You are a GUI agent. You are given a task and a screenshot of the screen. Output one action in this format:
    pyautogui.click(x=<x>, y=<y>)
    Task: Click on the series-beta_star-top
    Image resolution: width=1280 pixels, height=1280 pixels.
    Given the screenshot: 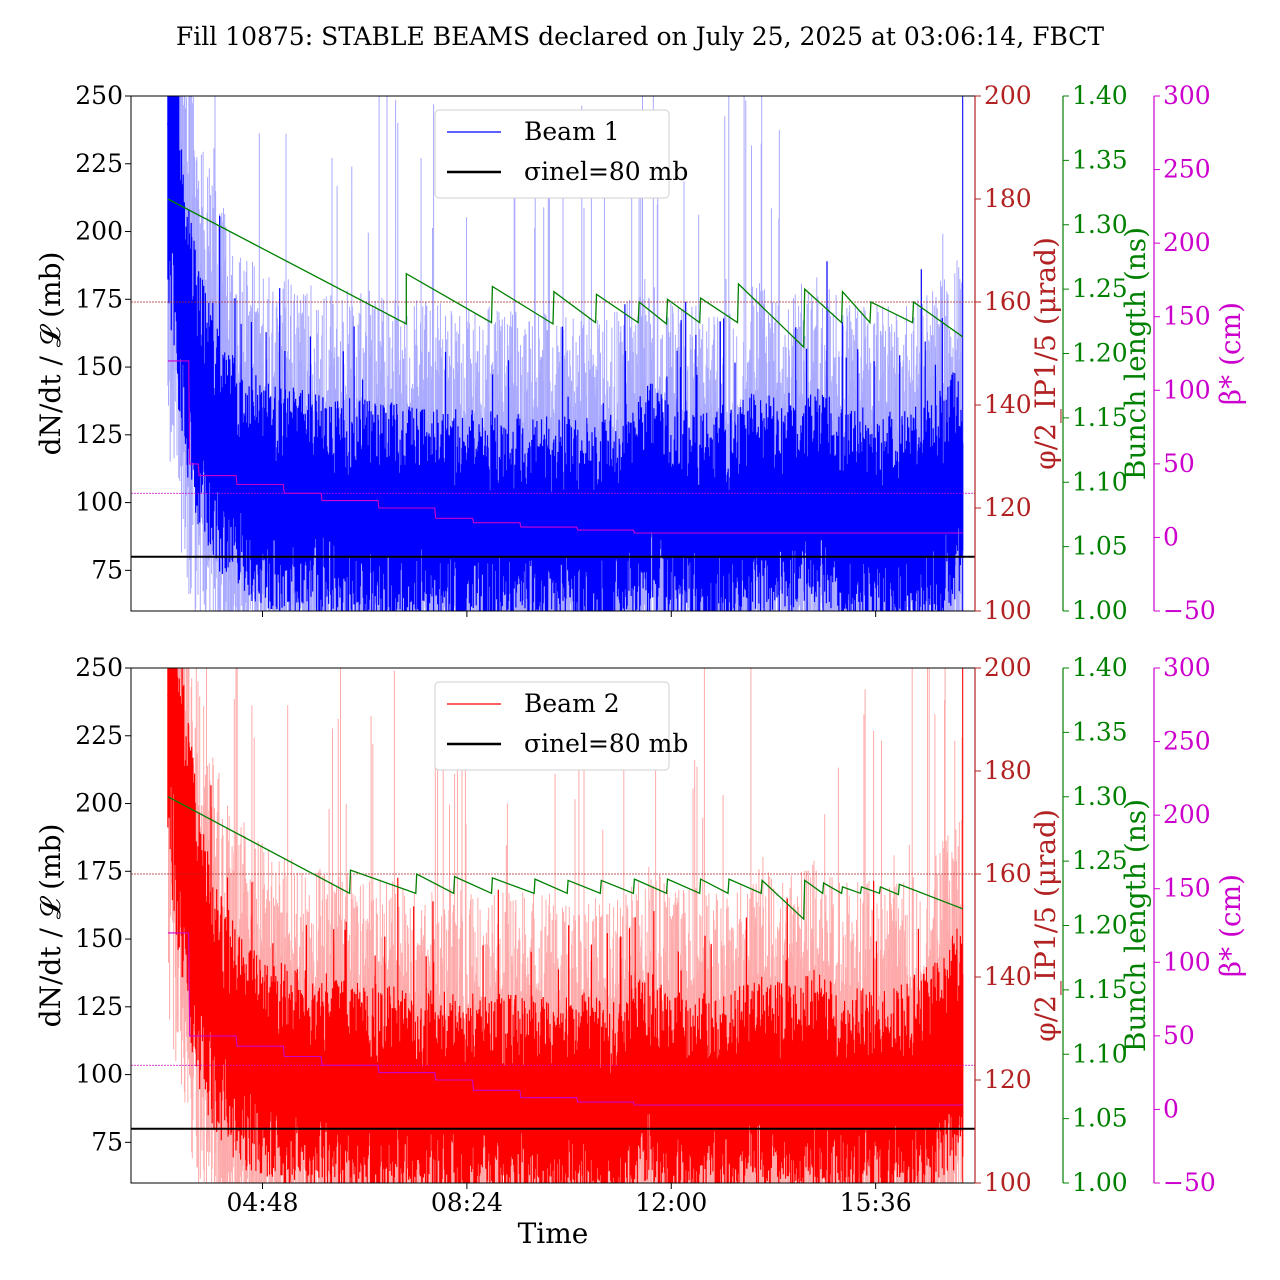 What is the action you would take?
    pyautogui.click(x=565, y=447)
    